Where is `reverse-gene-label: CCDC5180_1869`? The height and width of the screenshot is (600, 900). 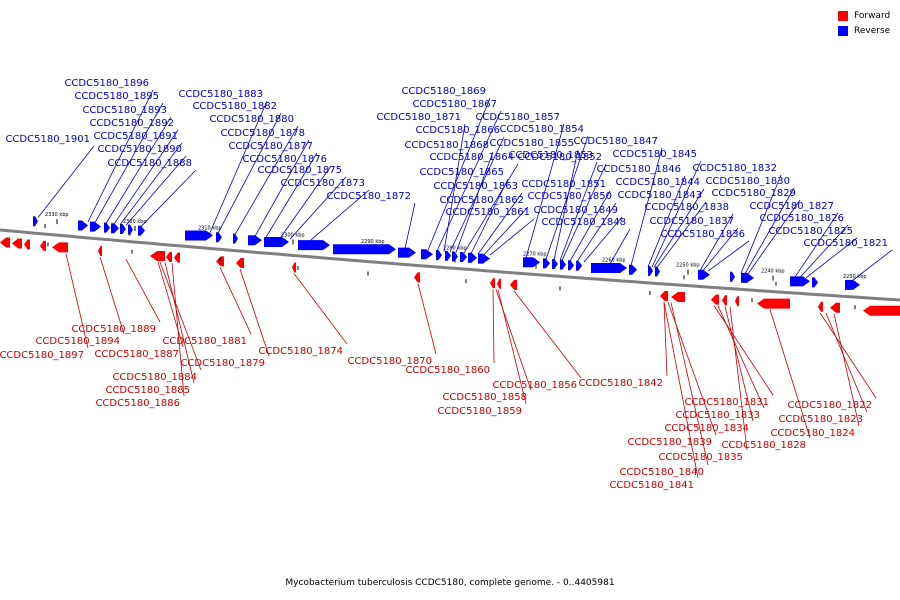
reverse-gene-label: CCDC5180_1869 is located at coordinates (443, 91).